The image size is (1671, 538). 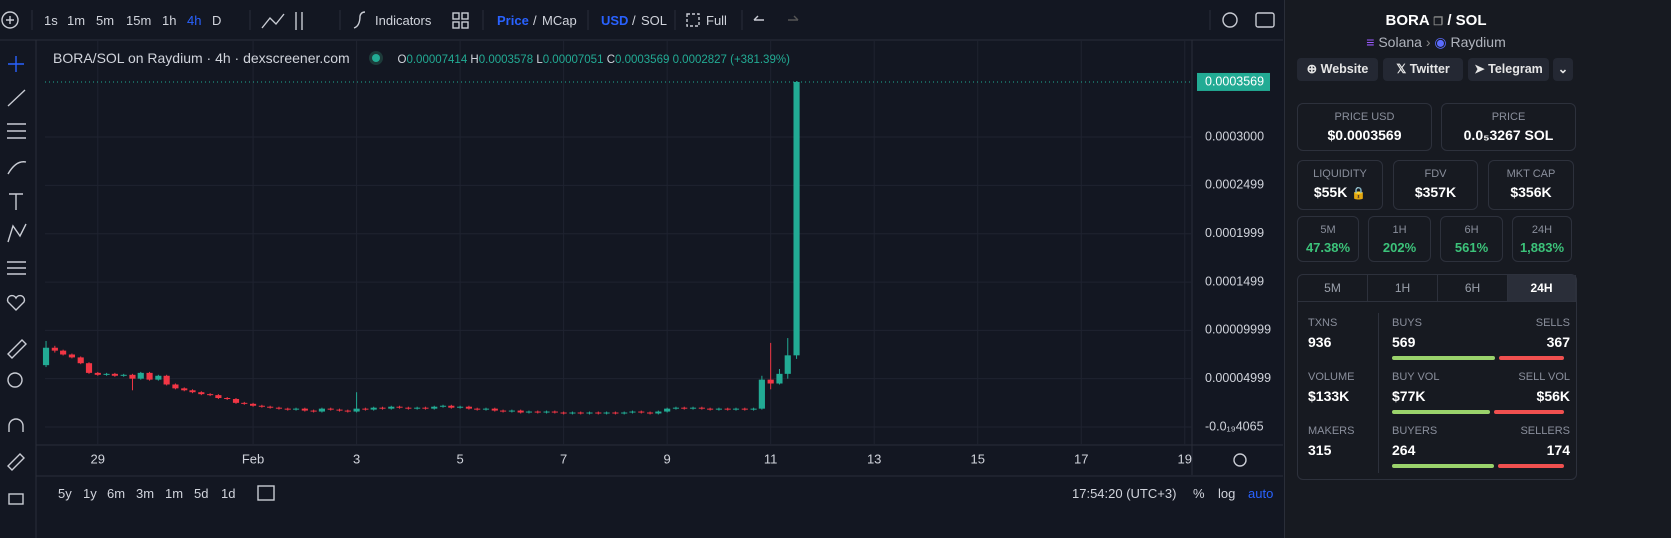 What do you see at coordinates (105, 20) in the screenshot?
I see `interval: 5m` at bounding box center [105, 20].